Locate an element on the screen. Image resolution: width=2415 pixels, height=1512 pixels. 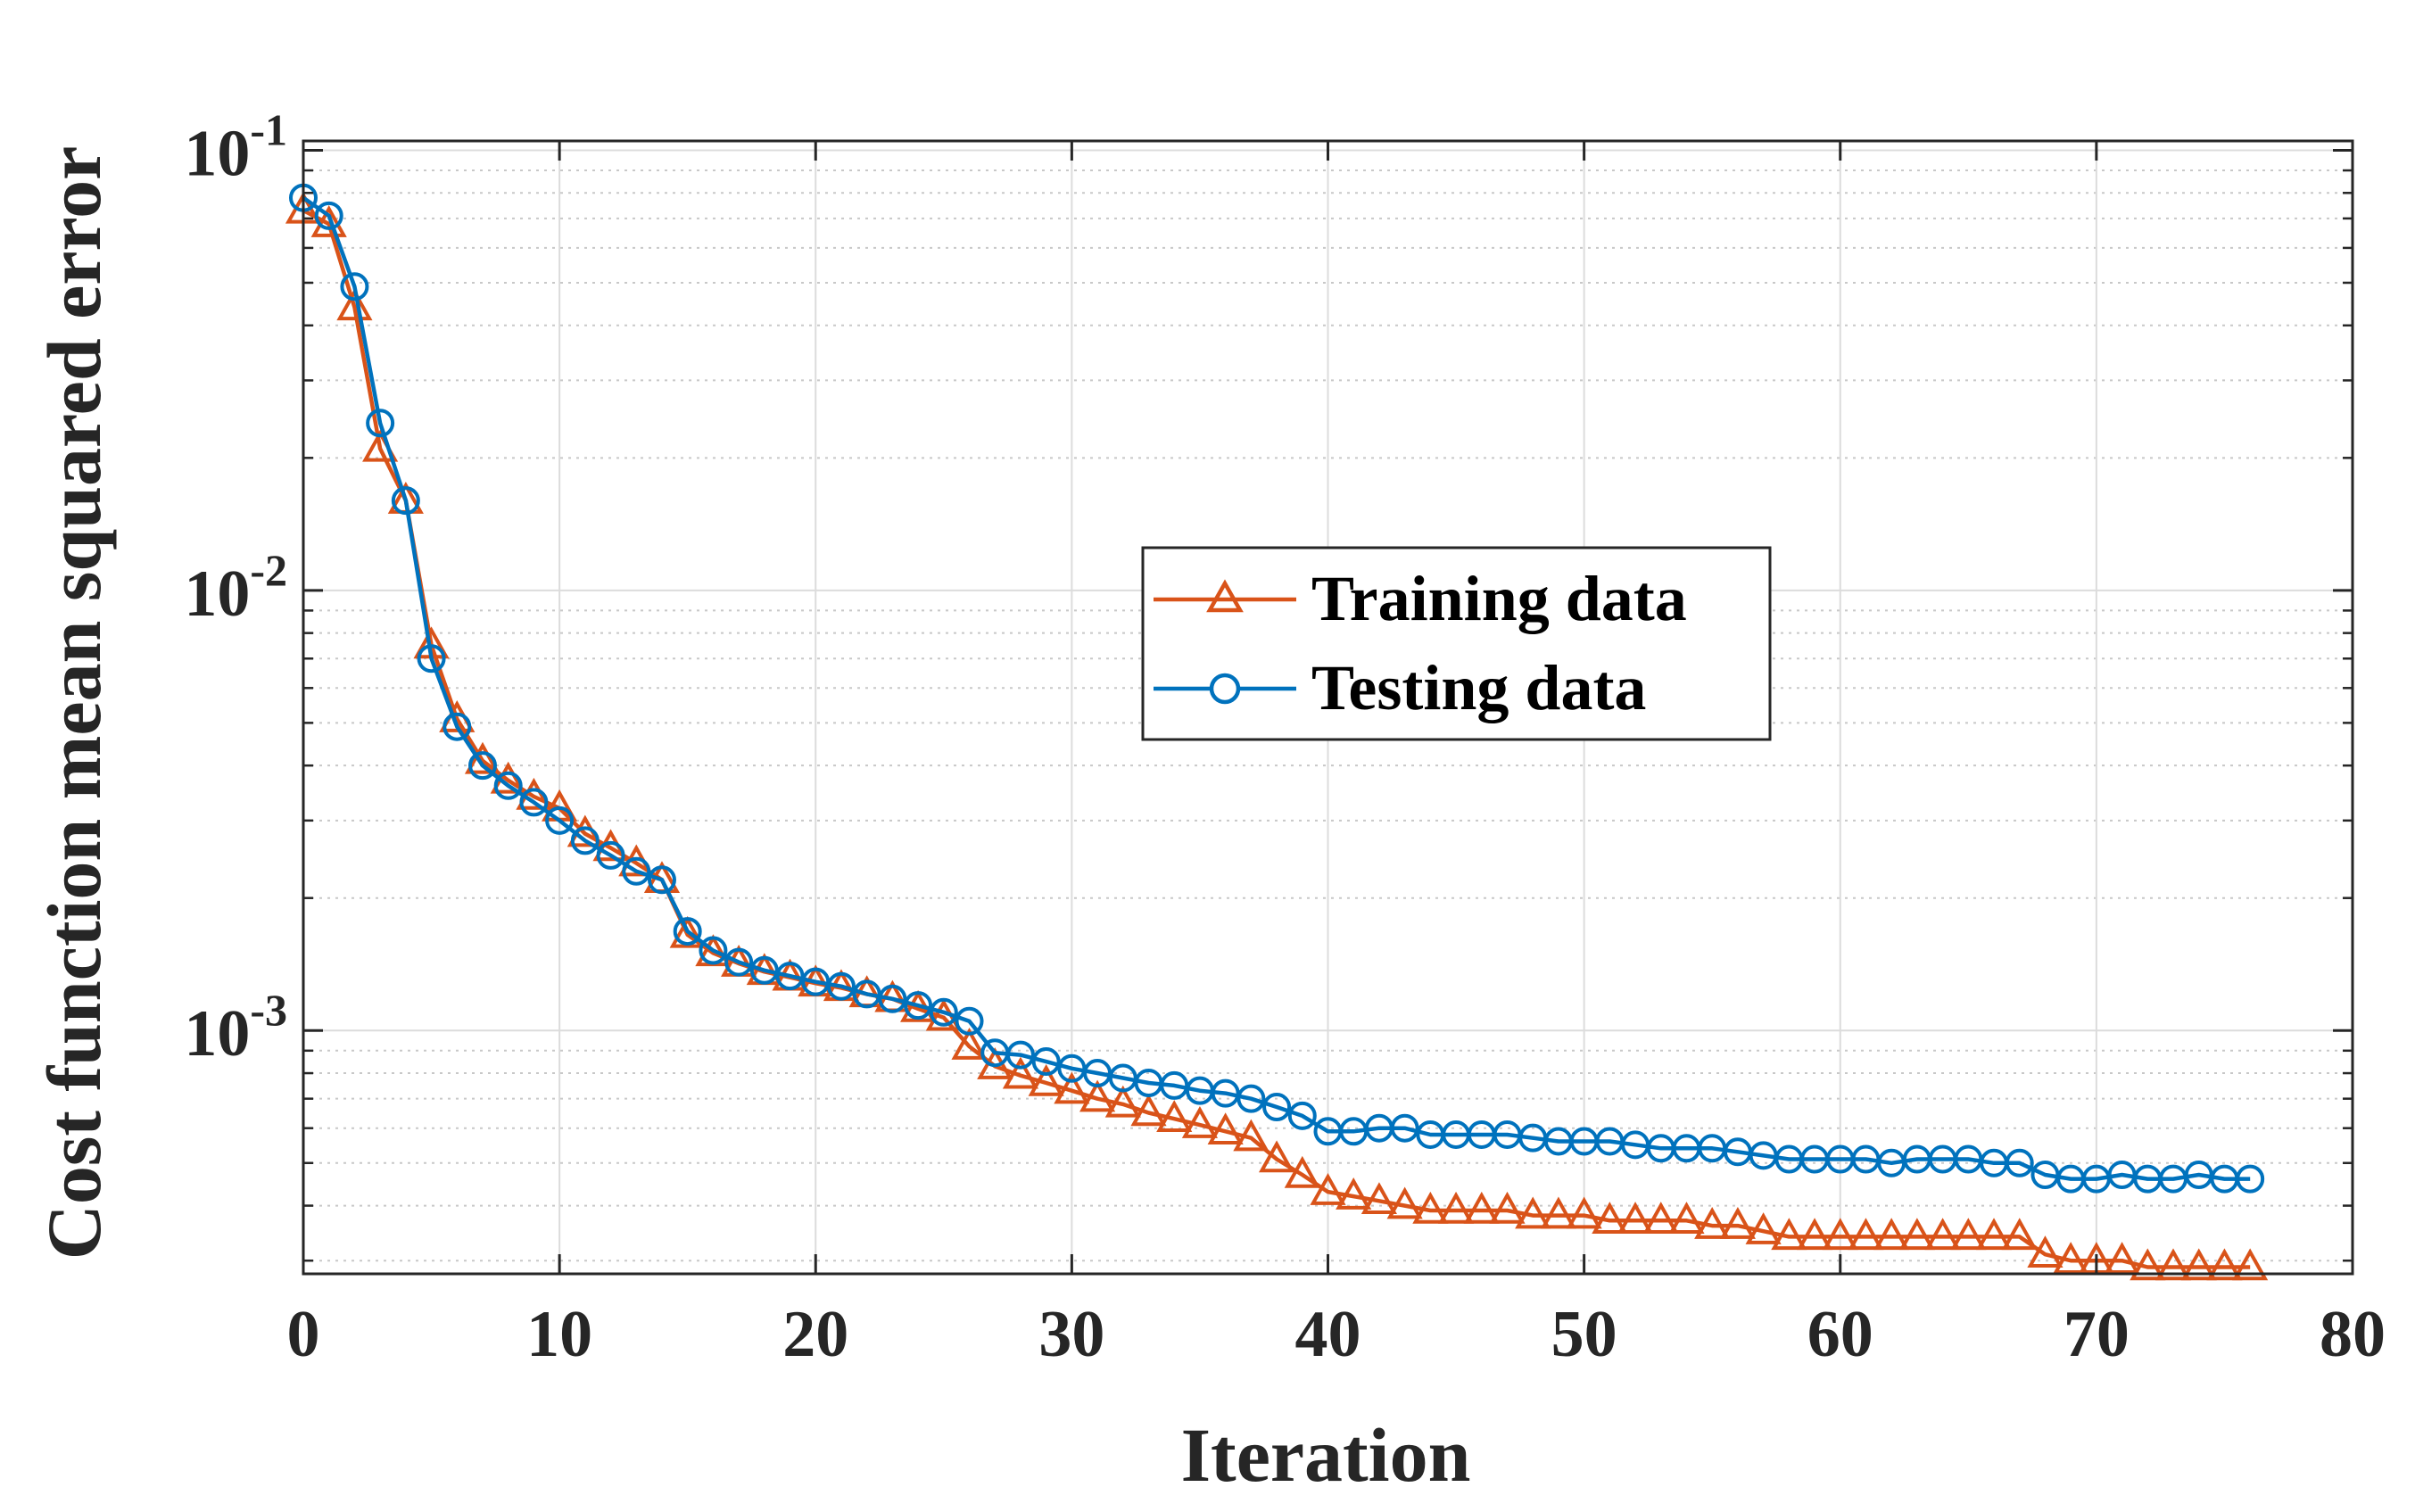
x-tick-label: 50 is located at coordinates (1584, 1334).